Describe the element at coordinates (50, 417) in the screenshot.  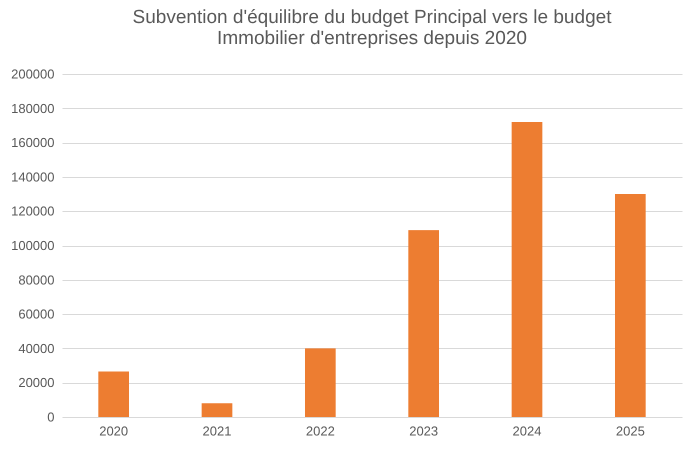
I see `y-tick-label: 0` at that location.